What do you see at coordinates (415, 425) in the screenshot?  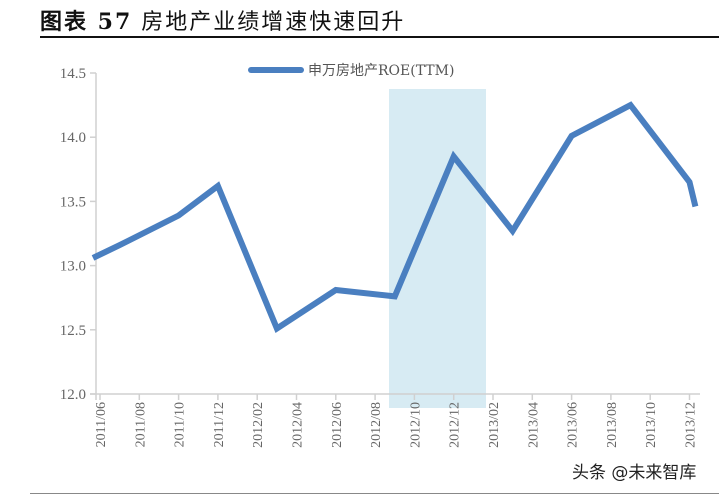 I see `x-tick-label: 2012/10` at bounding box center [415, 425].